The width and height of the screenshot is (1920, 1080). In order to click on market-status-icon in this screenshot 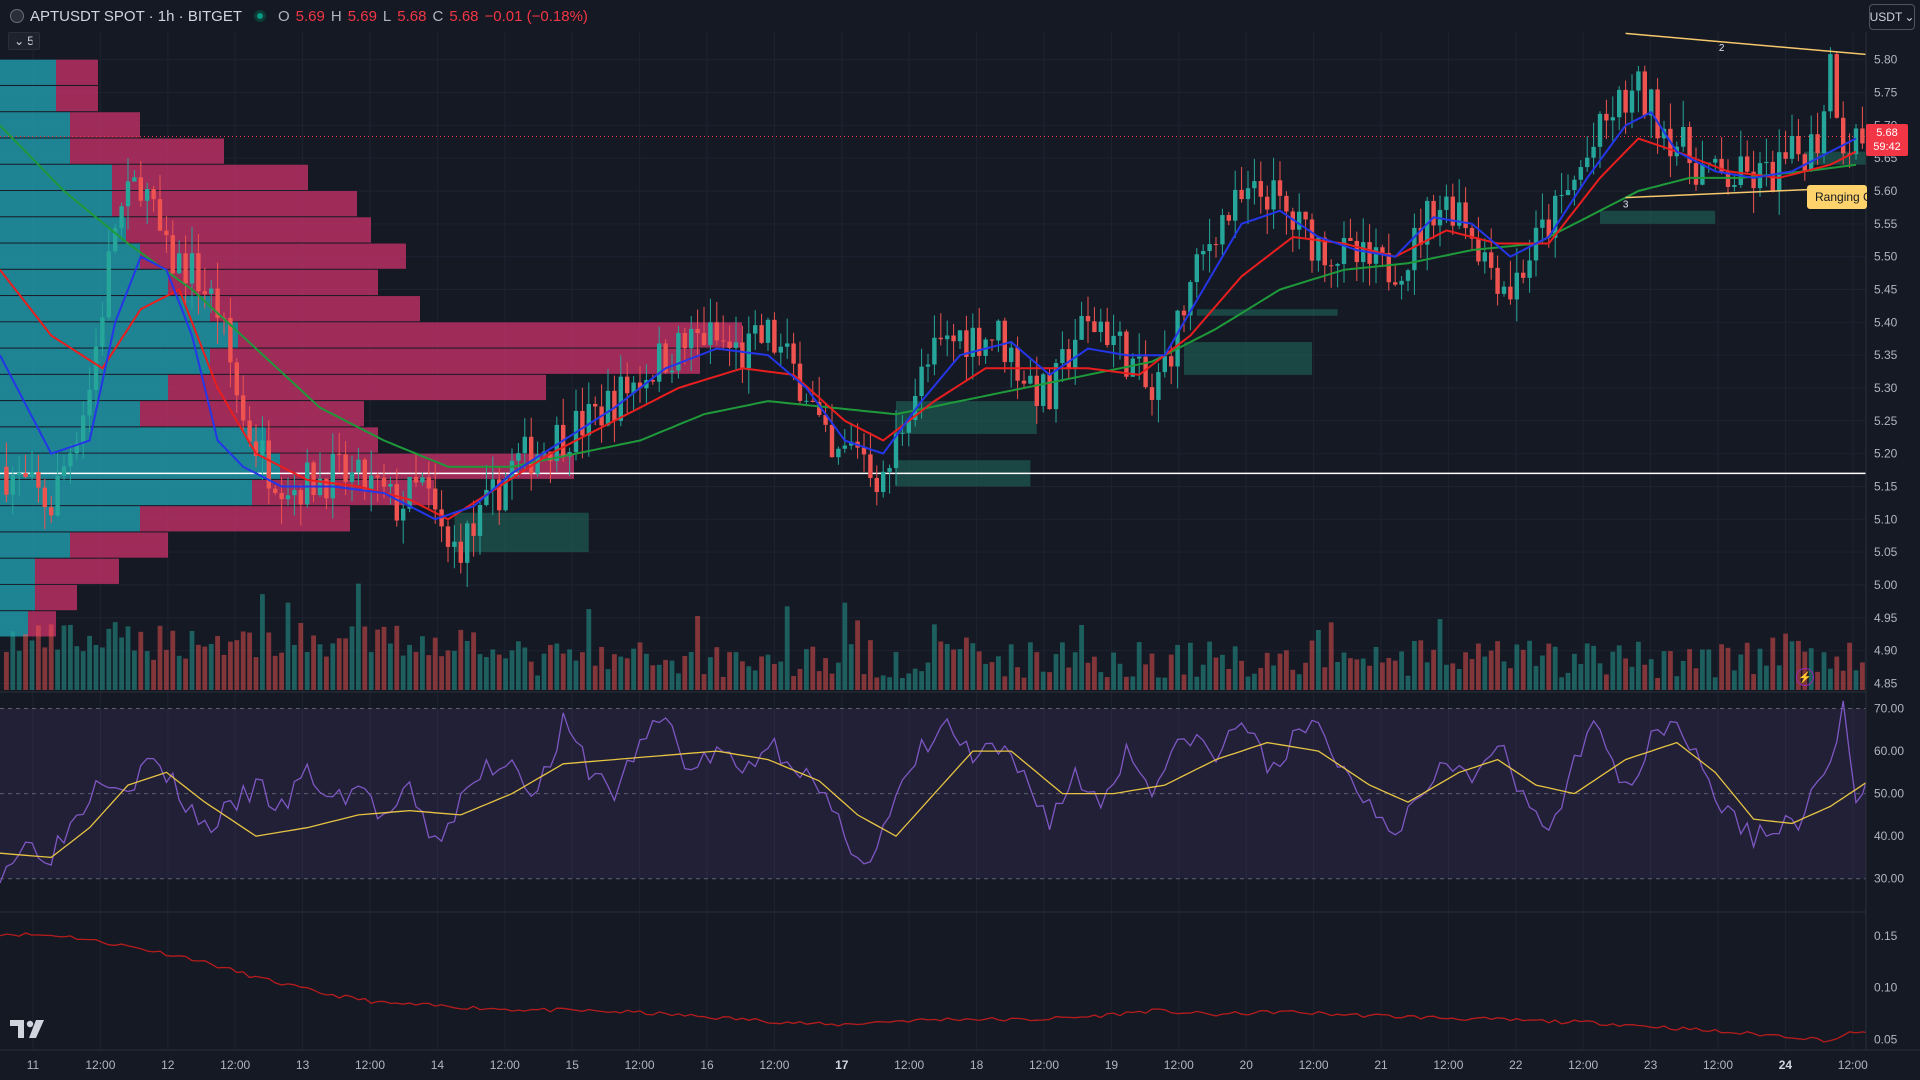, I will do `click(260, 16)`.